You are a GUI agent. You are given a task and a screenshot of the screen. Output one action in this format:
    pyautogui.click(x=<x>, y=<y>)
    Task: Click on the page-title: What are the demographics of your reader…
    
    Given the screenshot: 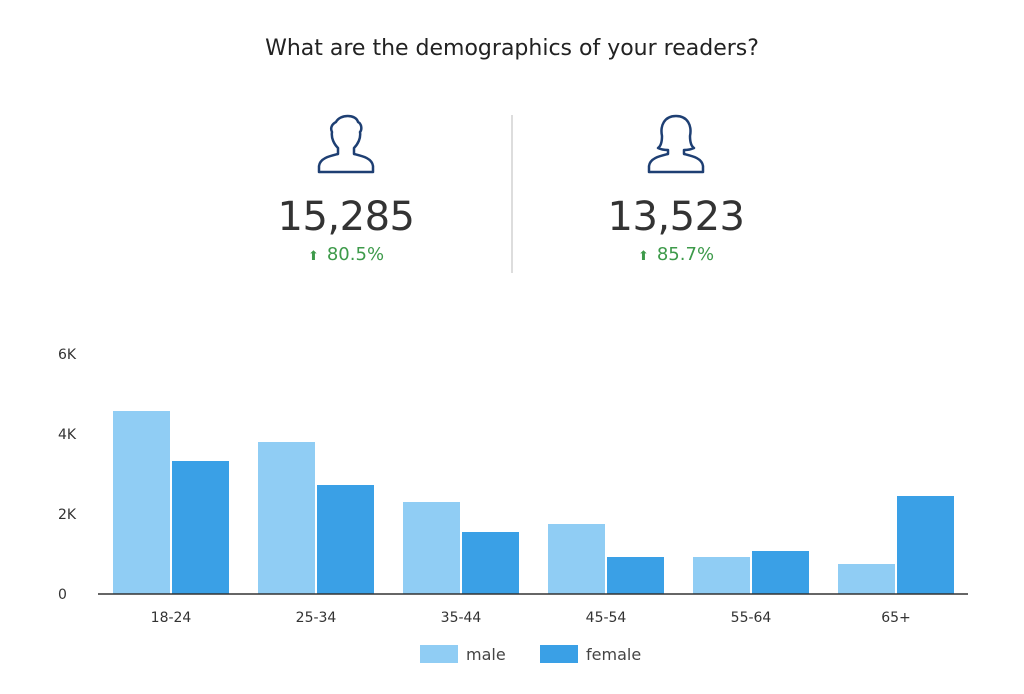 What is the action you would take?
    pyautogui.click(x=512, y=48)
    